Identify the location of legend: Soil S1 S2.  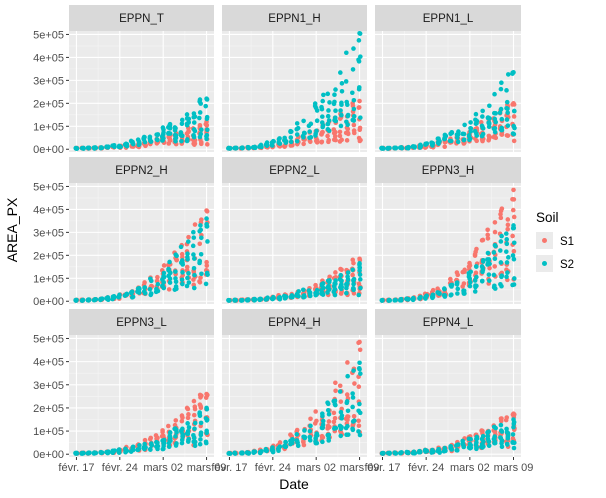
(555, 241).